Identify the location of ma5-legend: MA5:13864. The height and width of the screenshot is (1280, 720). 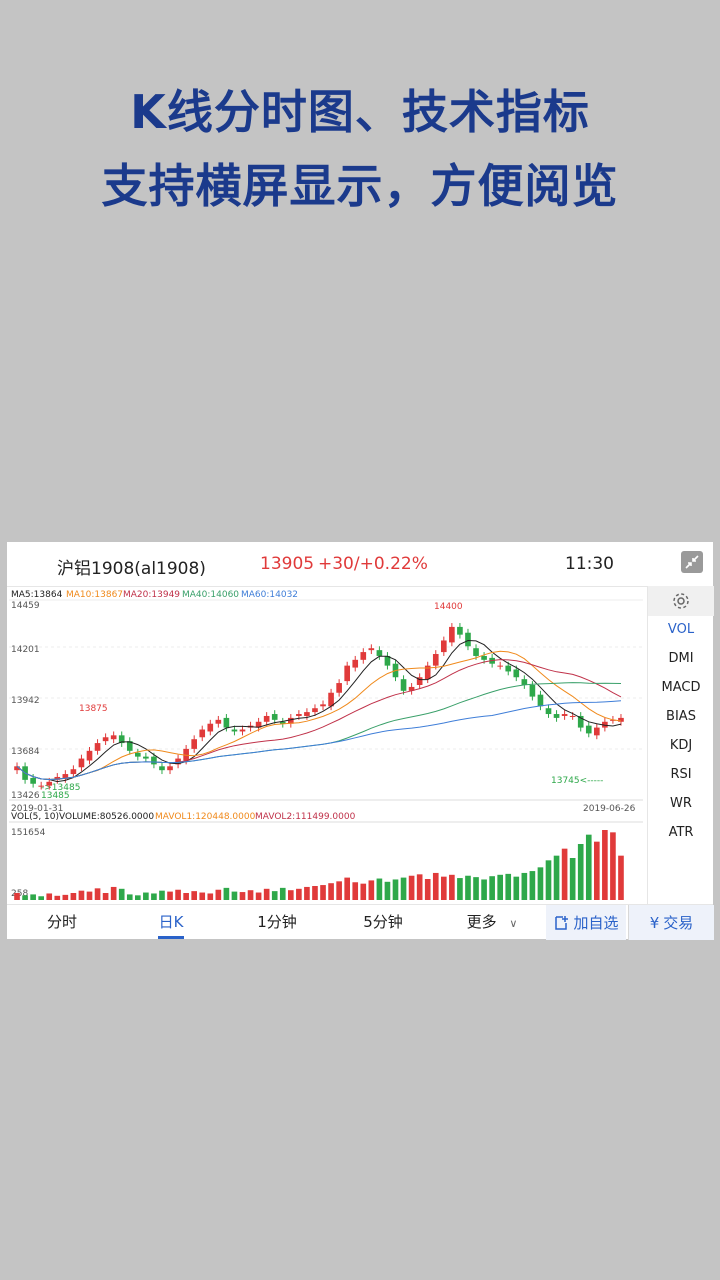
(37, 595).